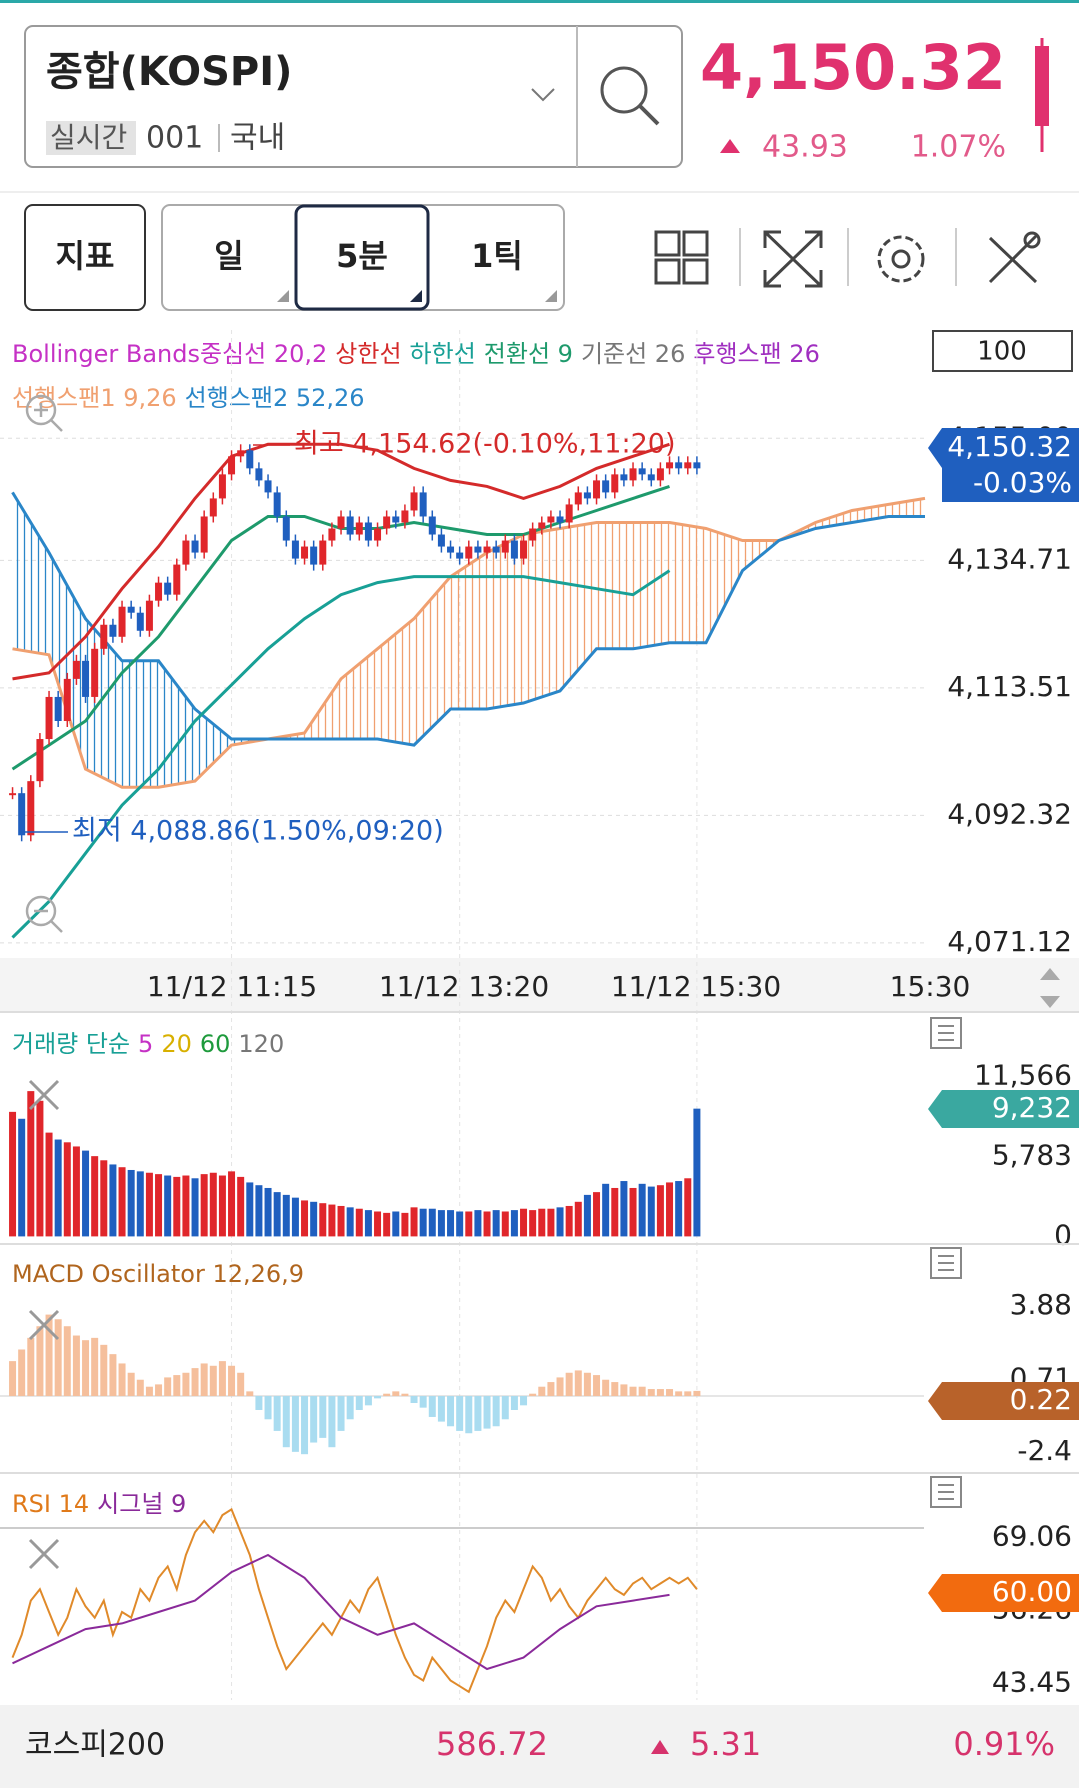 The height and width of the screenshot is (1788, 1079). Describe the element at coordinates (1042, 86) in the screenshot. I see `mini-candle-body` at that location.